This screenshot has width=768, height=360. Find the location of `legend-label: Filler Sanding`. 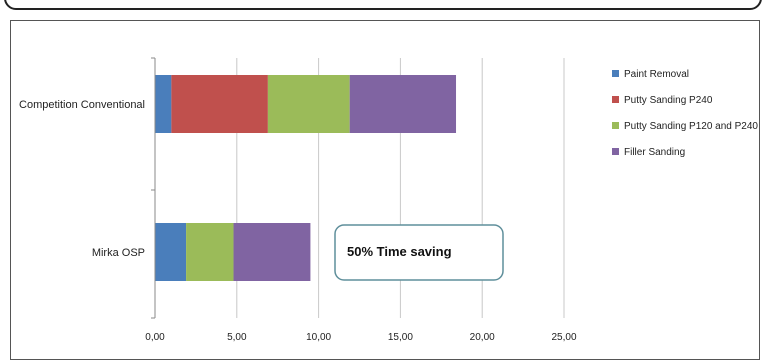

legend-label: Filler Sanding is located at coordinates (654, 152).